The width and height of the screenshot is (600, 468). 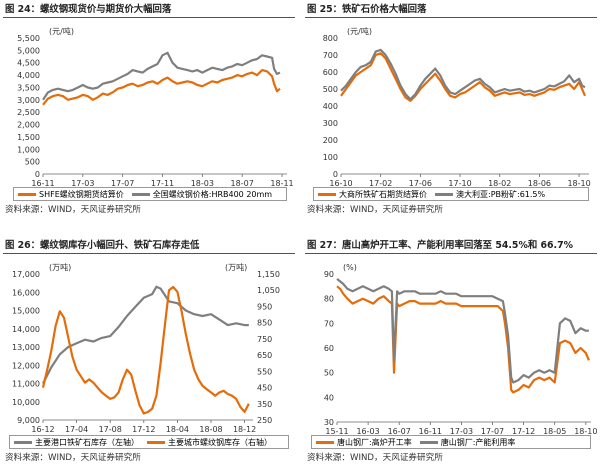 I want to click on y-tick-label: 40, so click(x=329, y=397).